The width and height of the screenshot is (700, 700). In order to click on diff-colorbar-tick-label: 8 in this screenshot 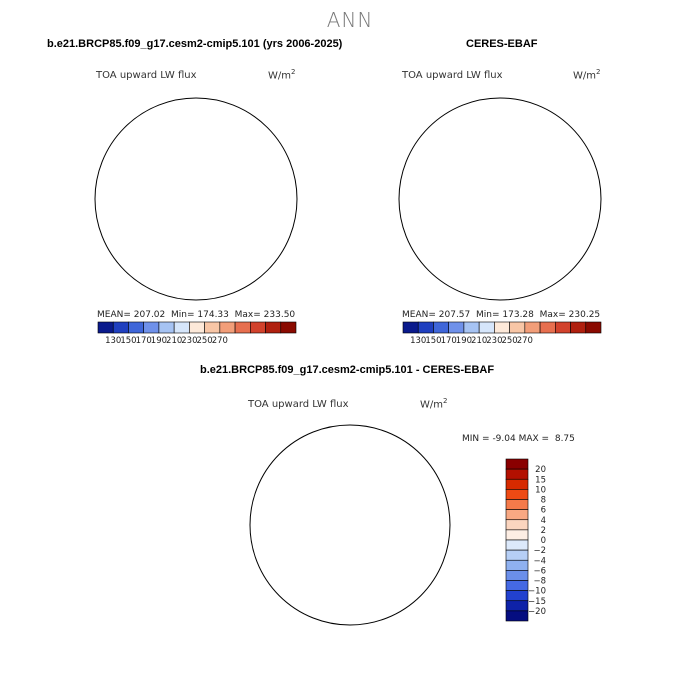, I will do `click(543, 501)`.